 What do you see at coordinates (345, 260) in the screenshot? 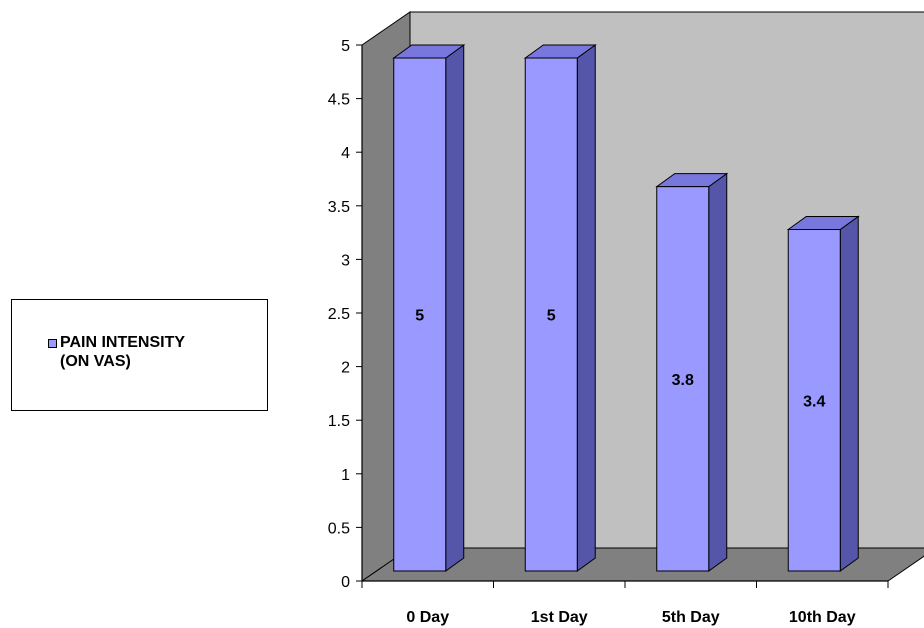
I see `y-tick-label: 3` at bounding box center [345, 260].